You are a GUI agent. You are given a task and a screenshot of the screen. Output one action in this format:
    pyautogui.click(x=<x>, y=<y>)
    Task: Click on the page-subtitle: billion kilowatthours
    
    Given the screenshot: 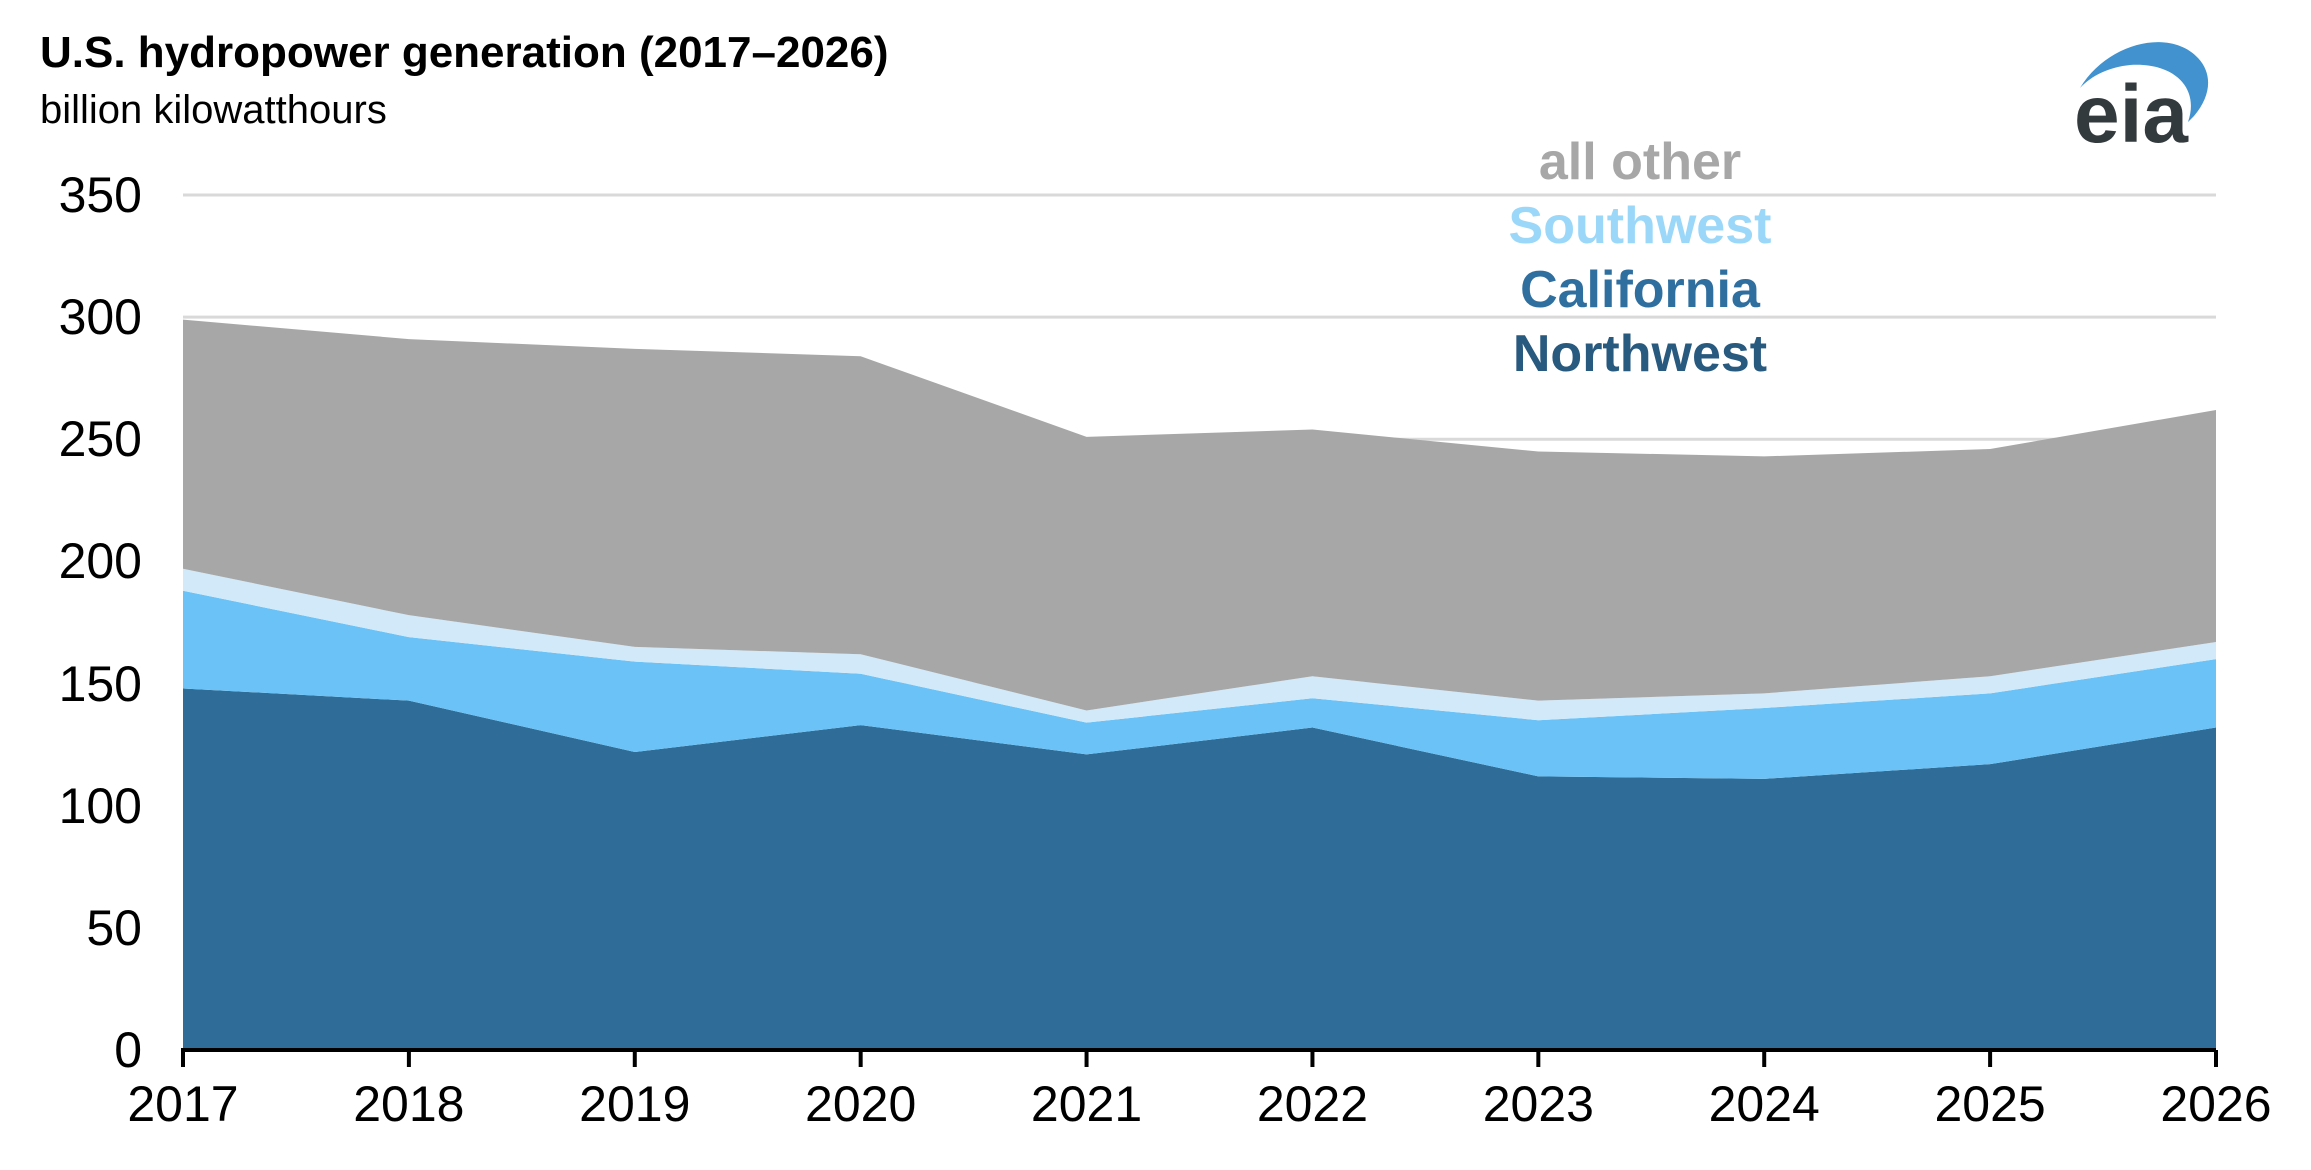 What is the action you would take?
    pyautogui.click(x=213, y=110)
    